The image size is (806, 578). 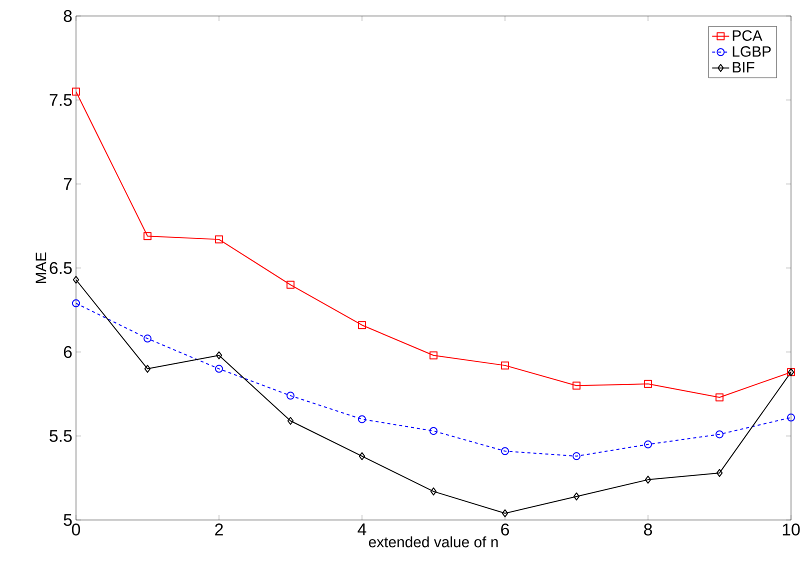 What do you see at coordinates (68, 520) in the screenshot?
I see `y-tick-label: 5` at bounding box center [68, 520].